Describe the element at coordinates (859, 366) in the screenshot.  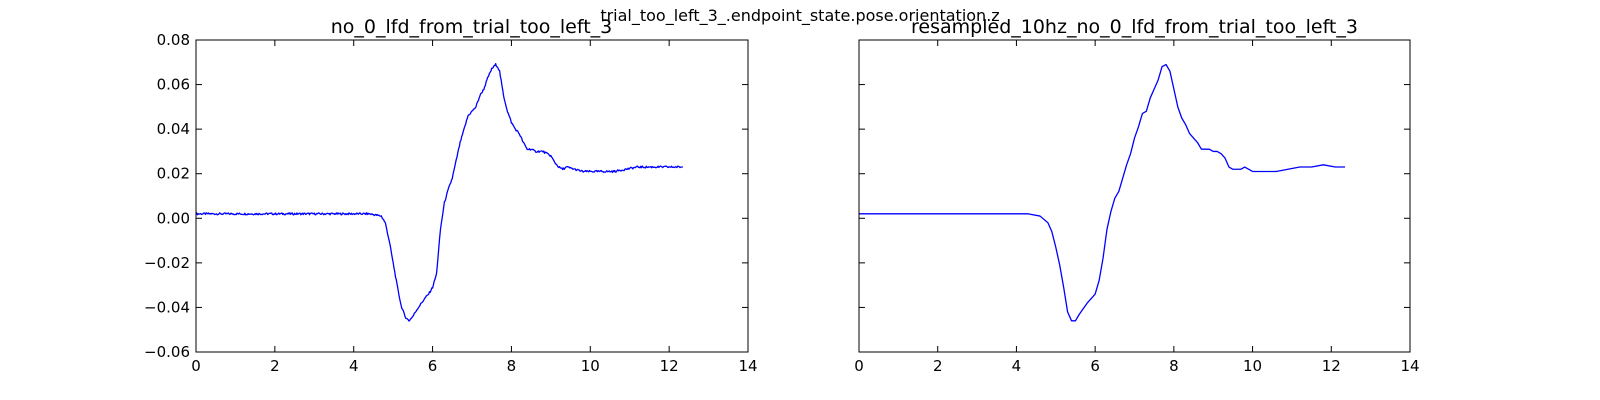
I see `chart-right-xtick-label: 0` at that location.